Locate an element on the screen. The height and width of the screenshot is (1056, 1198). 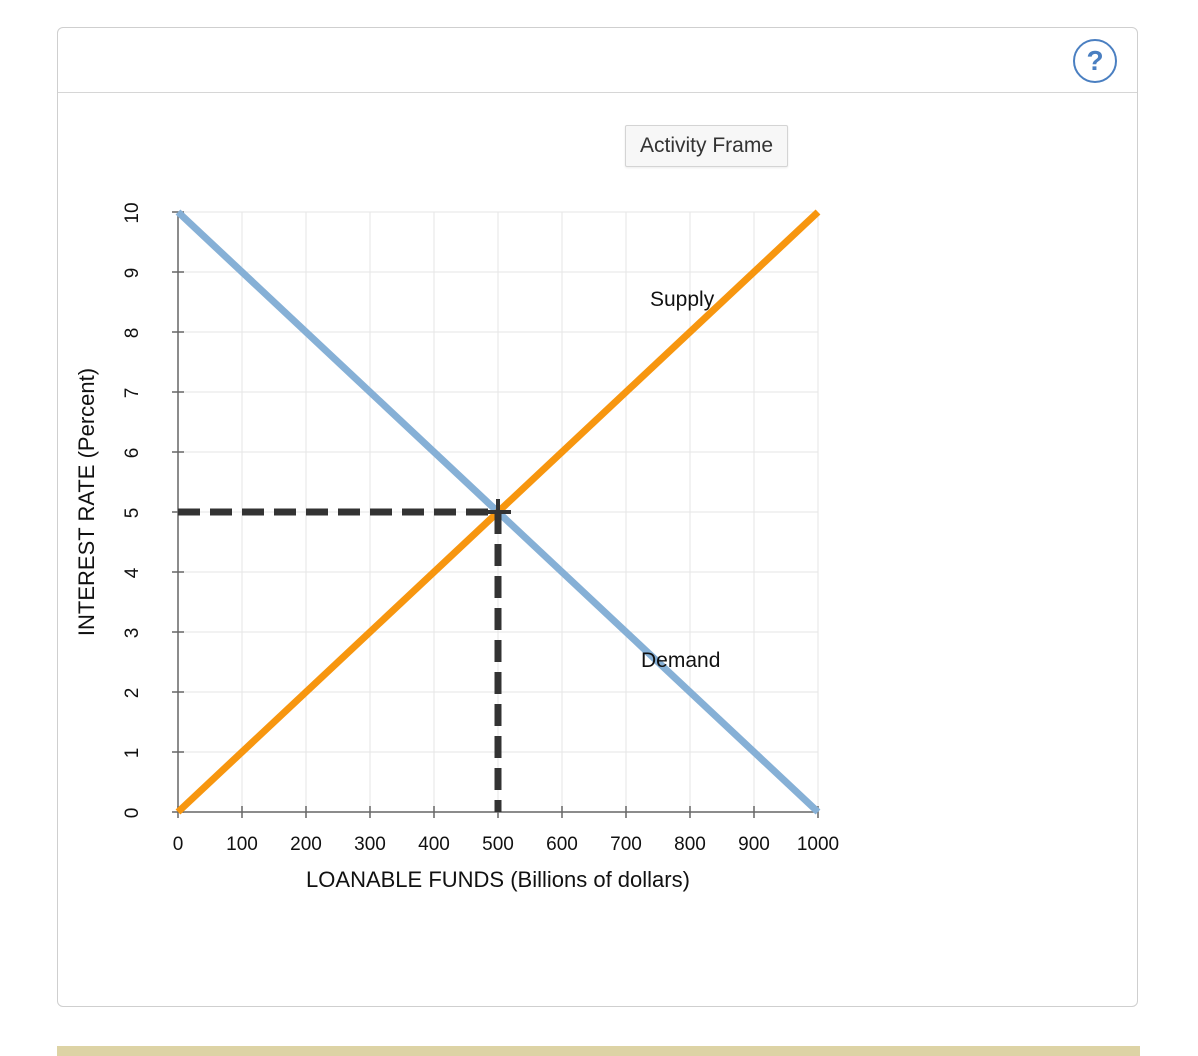
panel-header: ? is located at coordinates (597, 60).